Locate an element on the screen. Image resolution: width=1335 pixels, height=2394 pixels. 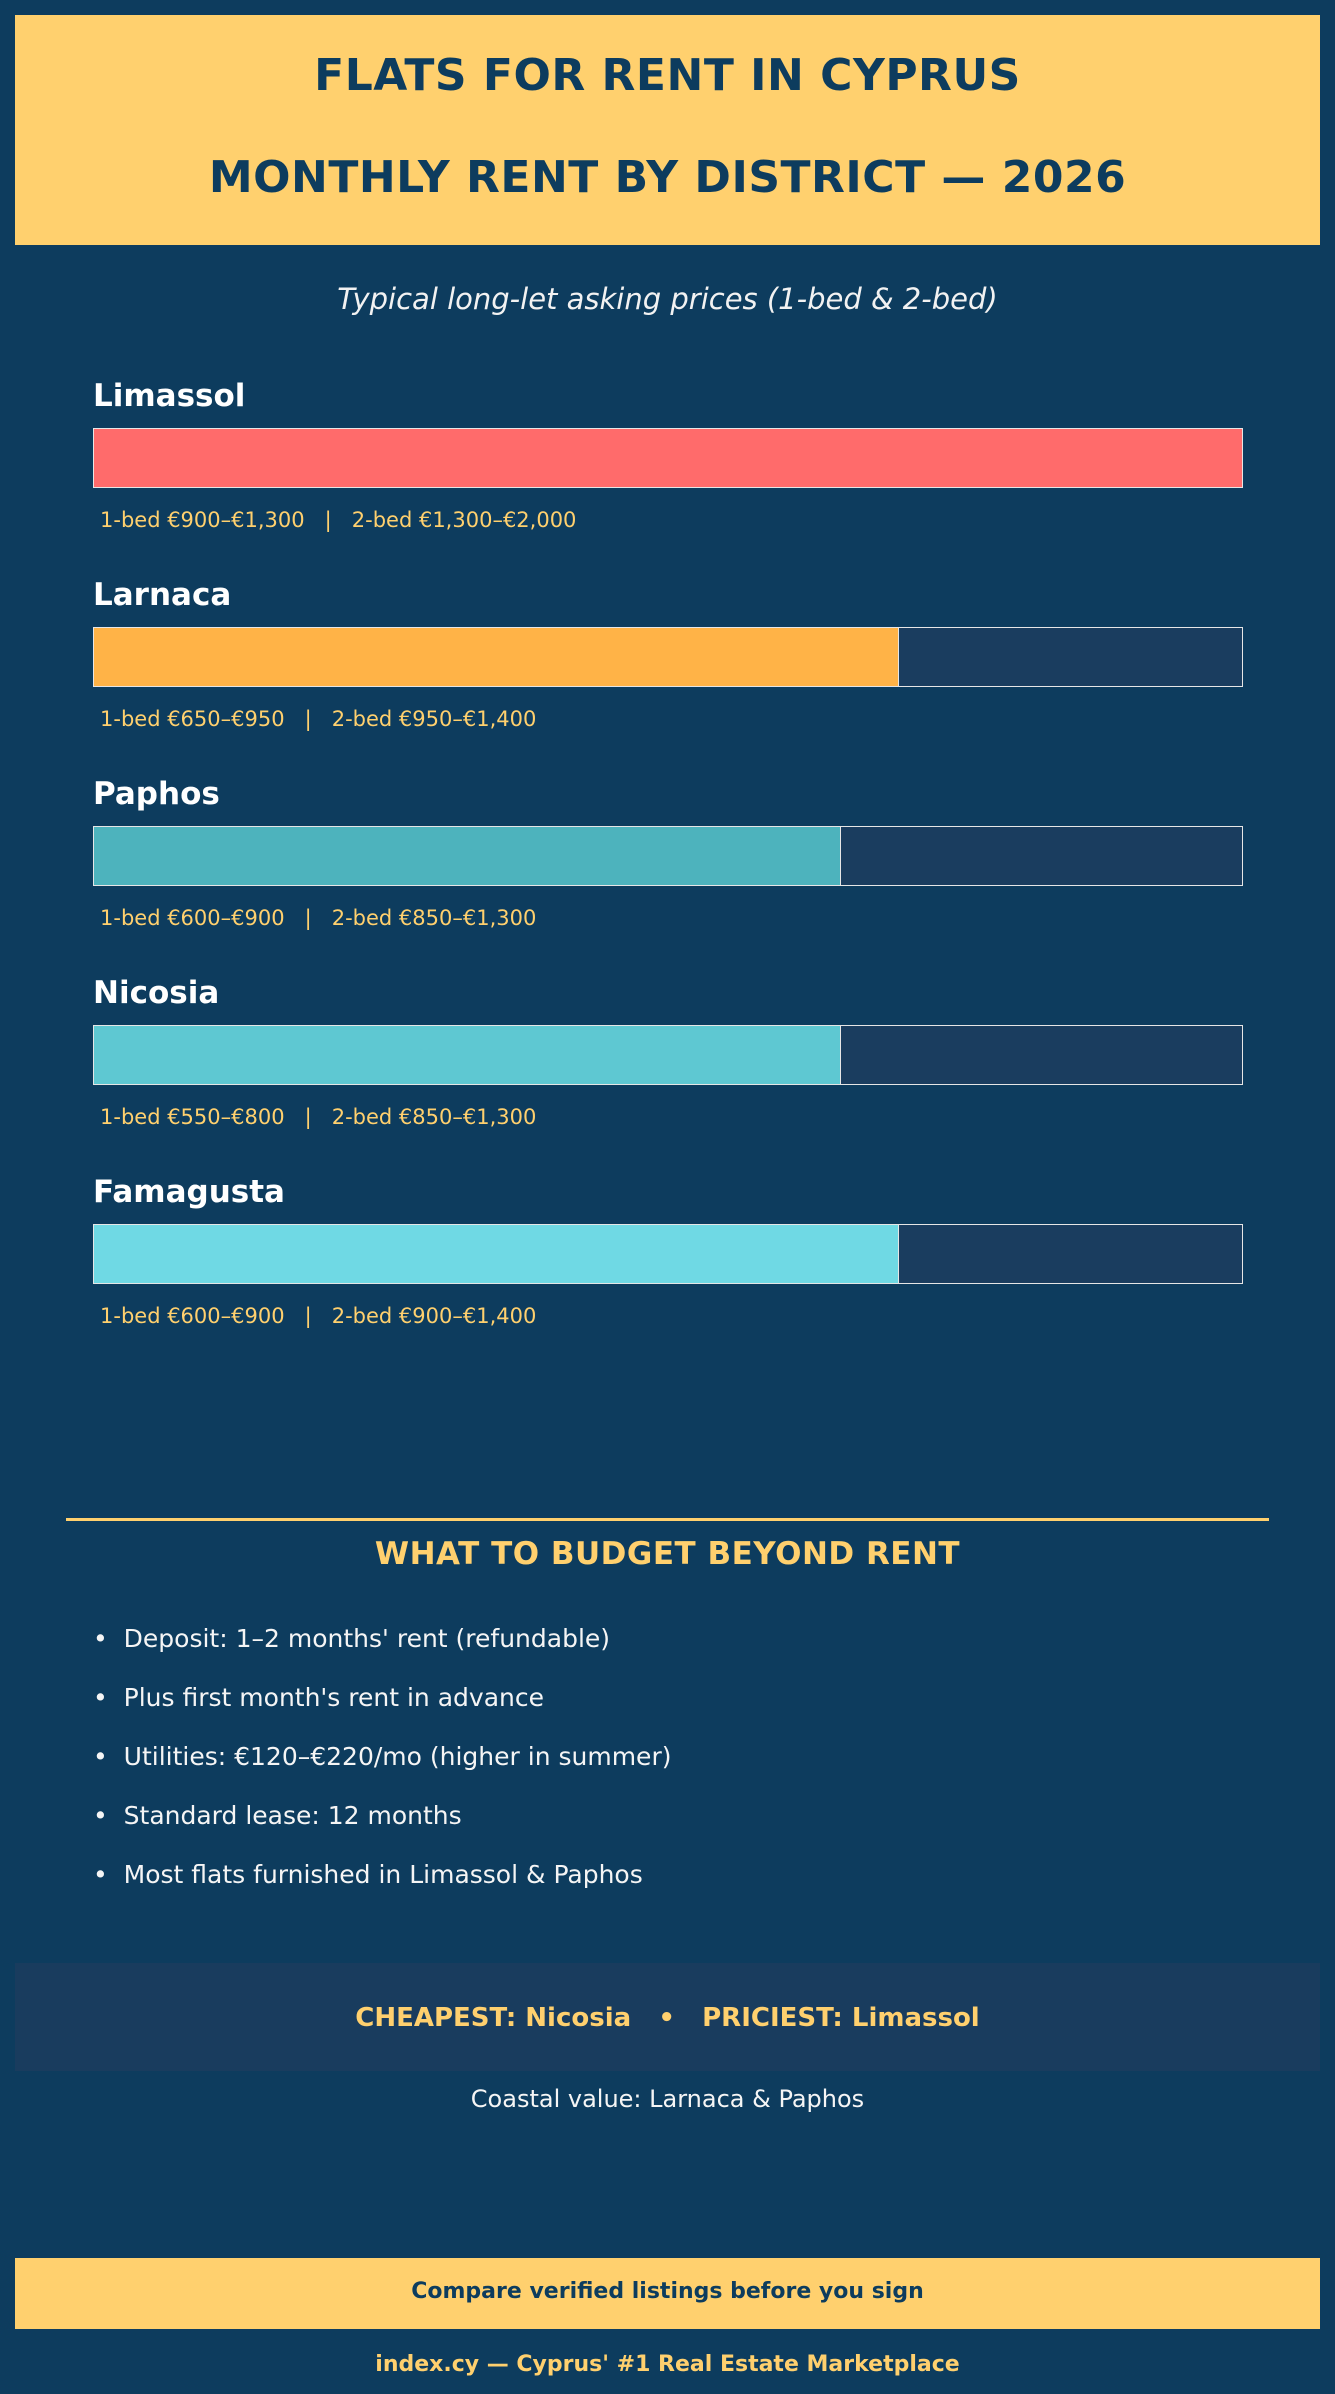
summary-line: CHEAPEST: Nicosia • PRICIEST: Limassol is located at coordinates (667, 2018).